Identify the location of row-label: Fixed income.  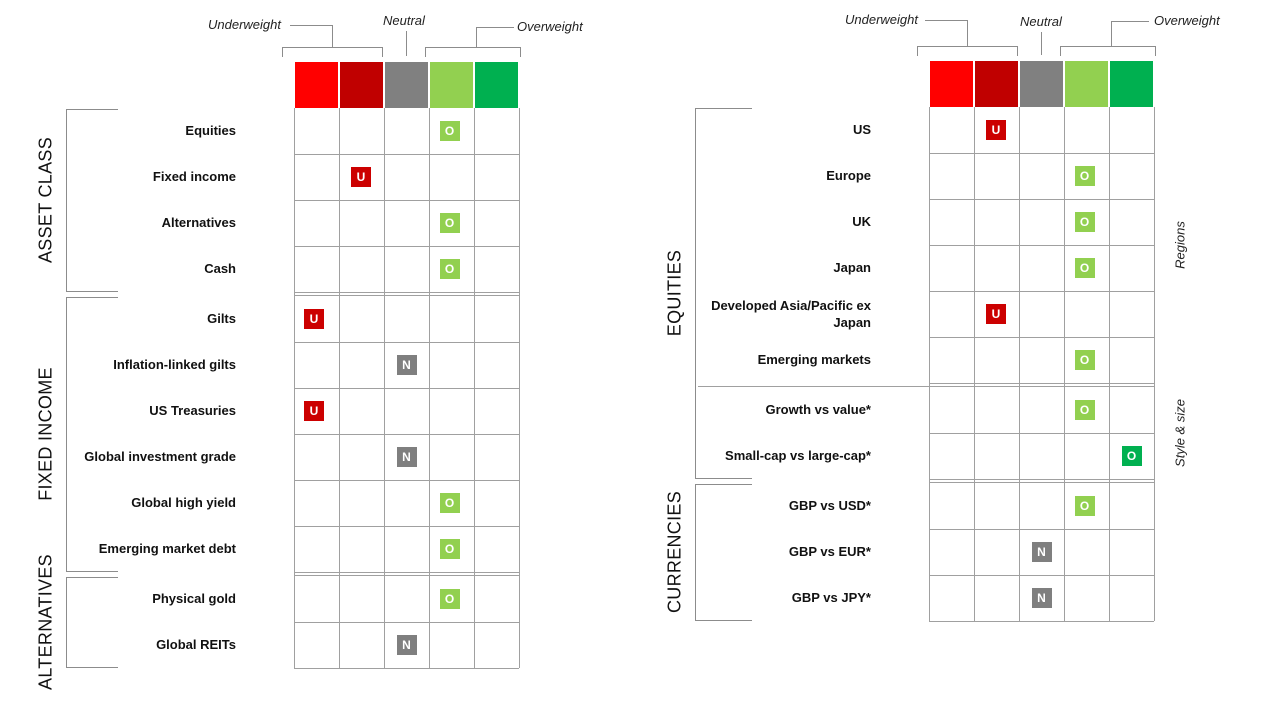
(194, 176).